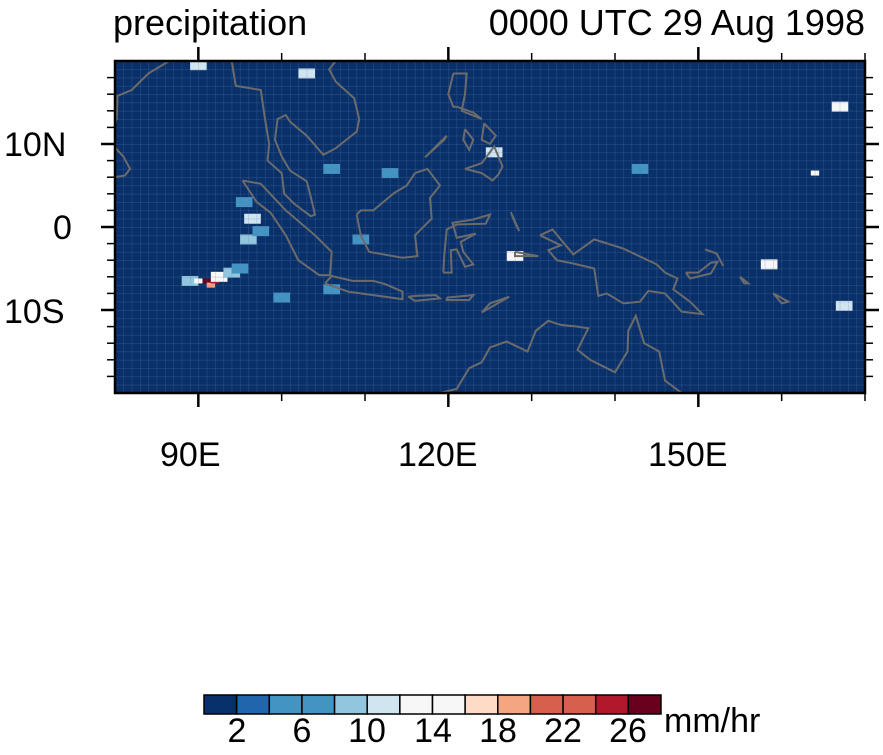  Describe the element at coordinates (688, 455) in the screenshot. I see `x-tick-label: 150E` at that location.